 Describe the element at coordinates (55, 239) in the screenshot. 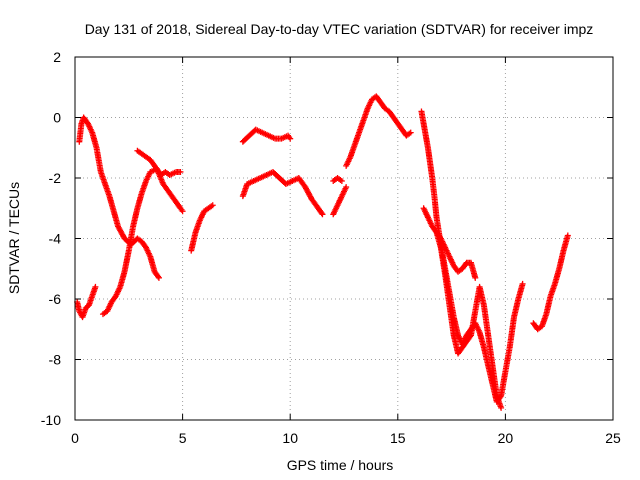

I see `y-tick-label: -4` at that location.